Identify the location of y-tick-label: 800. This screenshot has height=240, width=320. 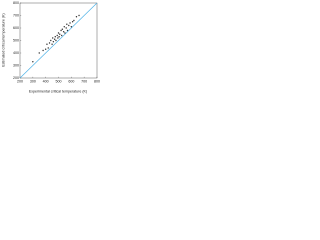
(16, 3).